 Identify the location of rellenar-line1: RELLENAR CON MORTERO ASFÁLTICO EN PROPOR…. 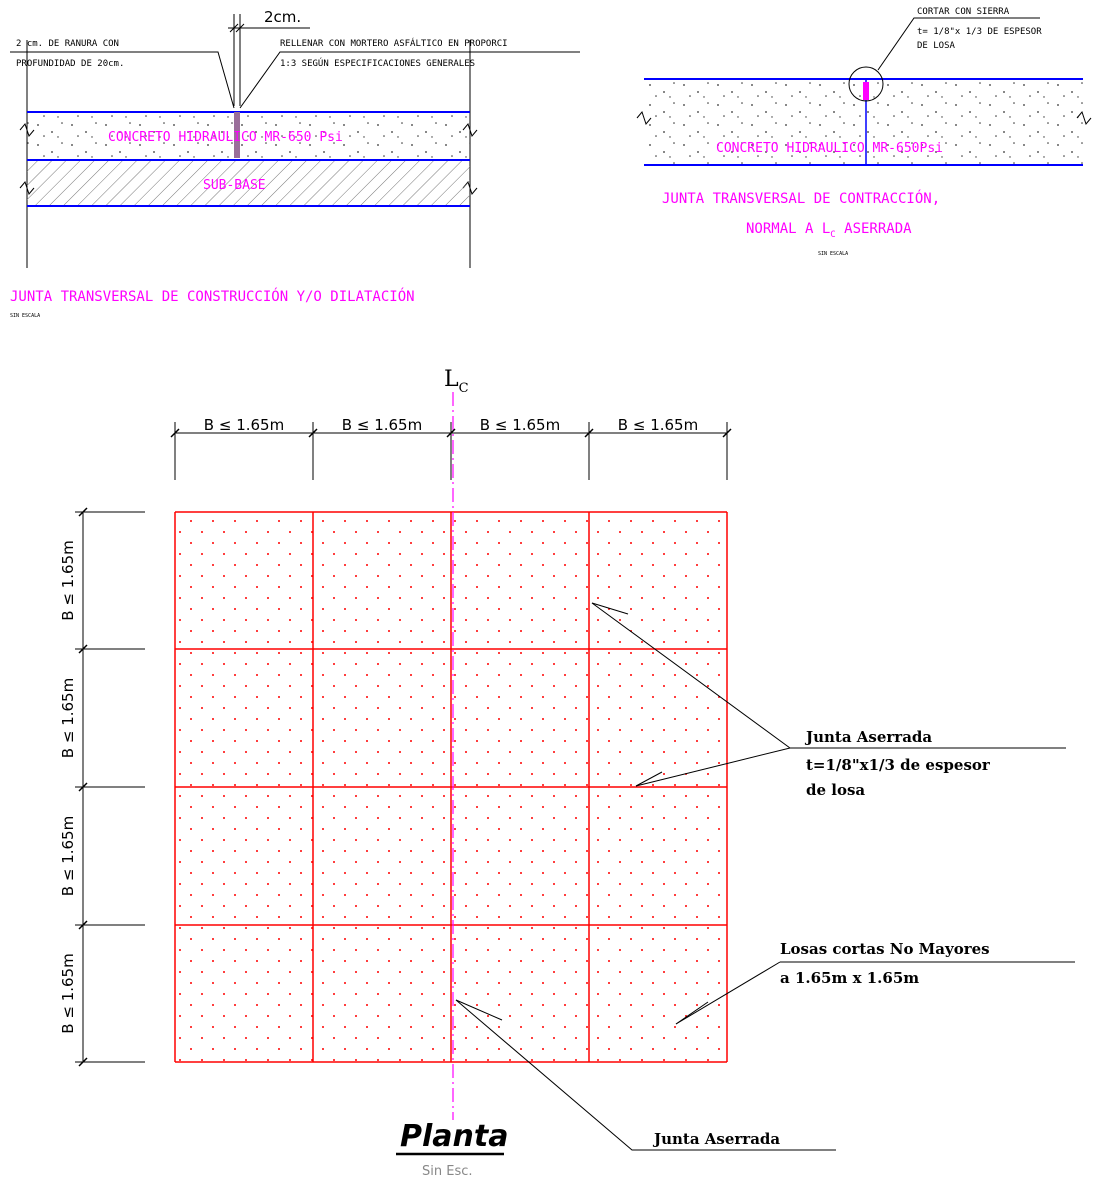
(394, 43).